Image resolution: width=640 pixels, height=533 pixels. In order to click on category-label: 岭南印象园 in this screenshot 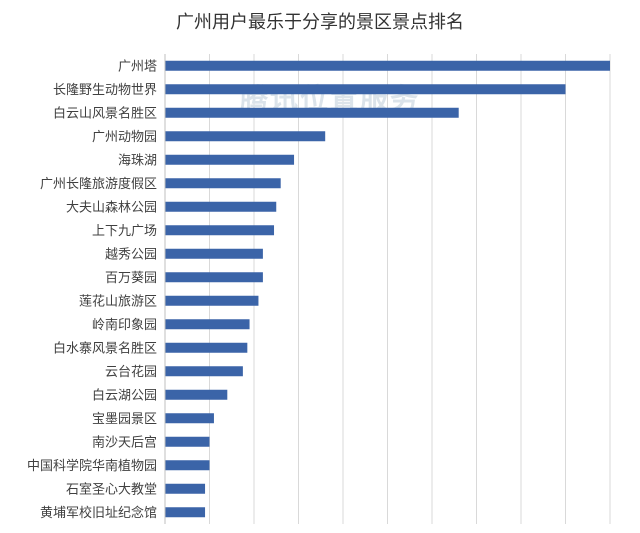, I will do `click(124, 325)`.